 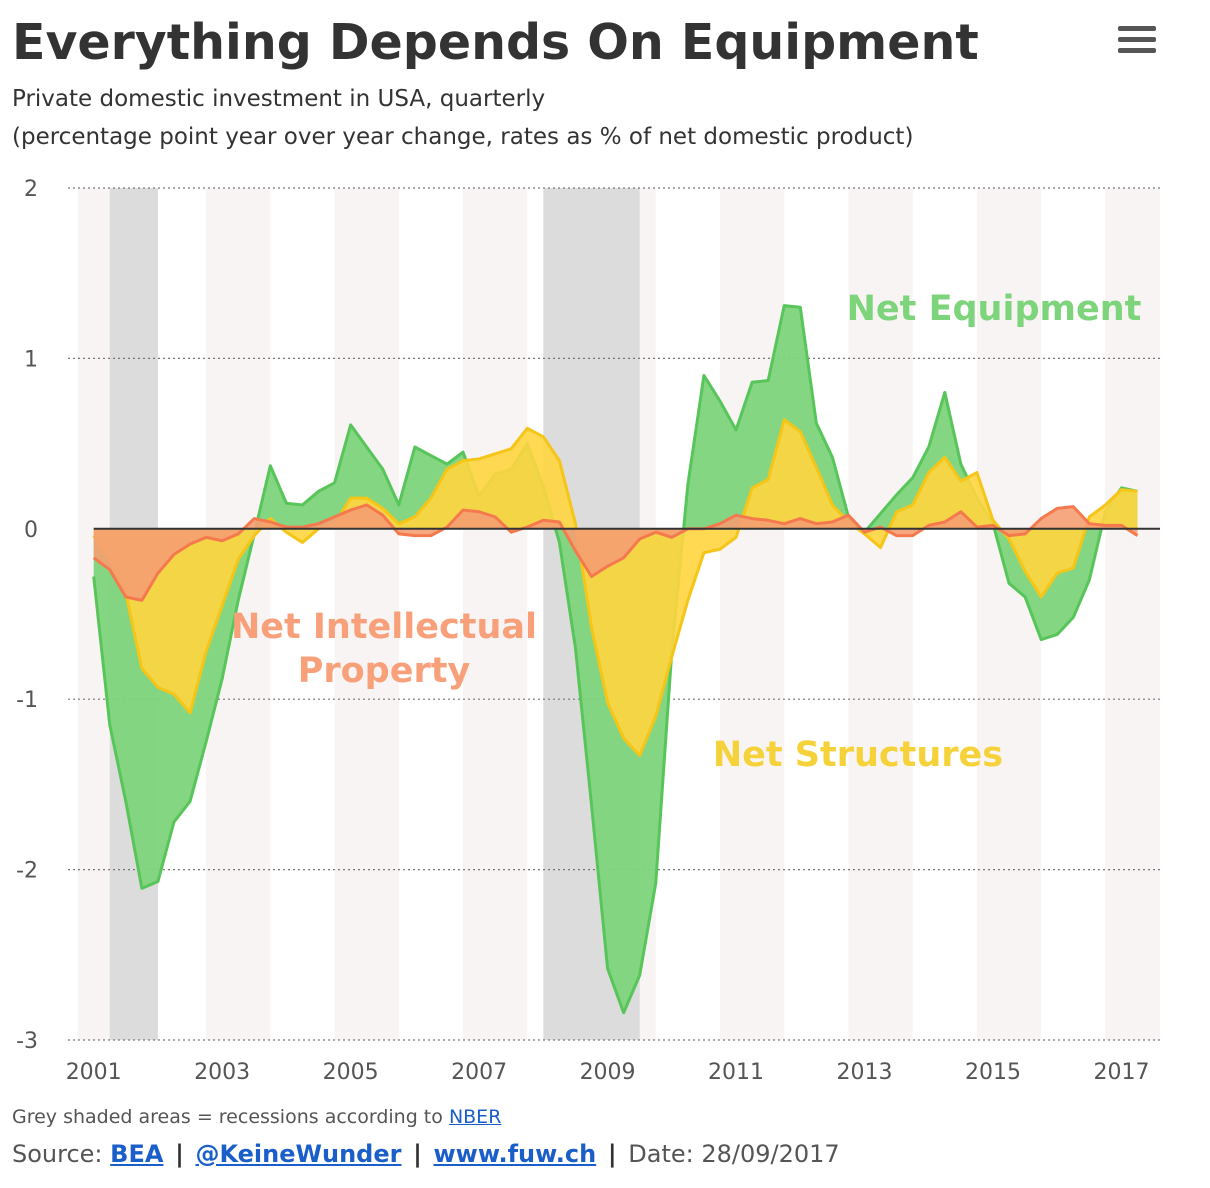 What do you see at coordinates (384, 671) in the screenshot?
I see `annotation-label: Property` at bounding box center [384, 671].